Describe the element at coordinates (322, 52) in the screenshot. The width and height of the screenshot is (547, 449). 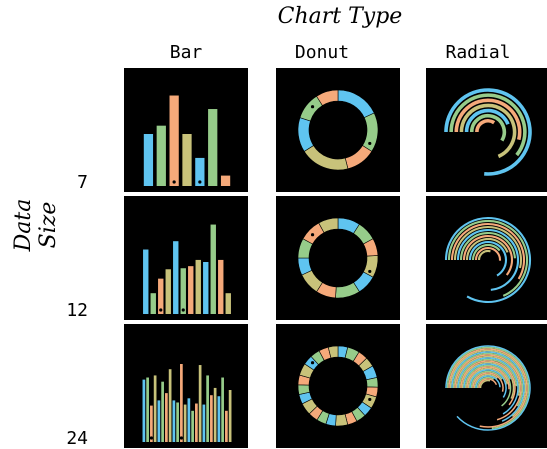
I see `column-header-donut: Donut` at that location.